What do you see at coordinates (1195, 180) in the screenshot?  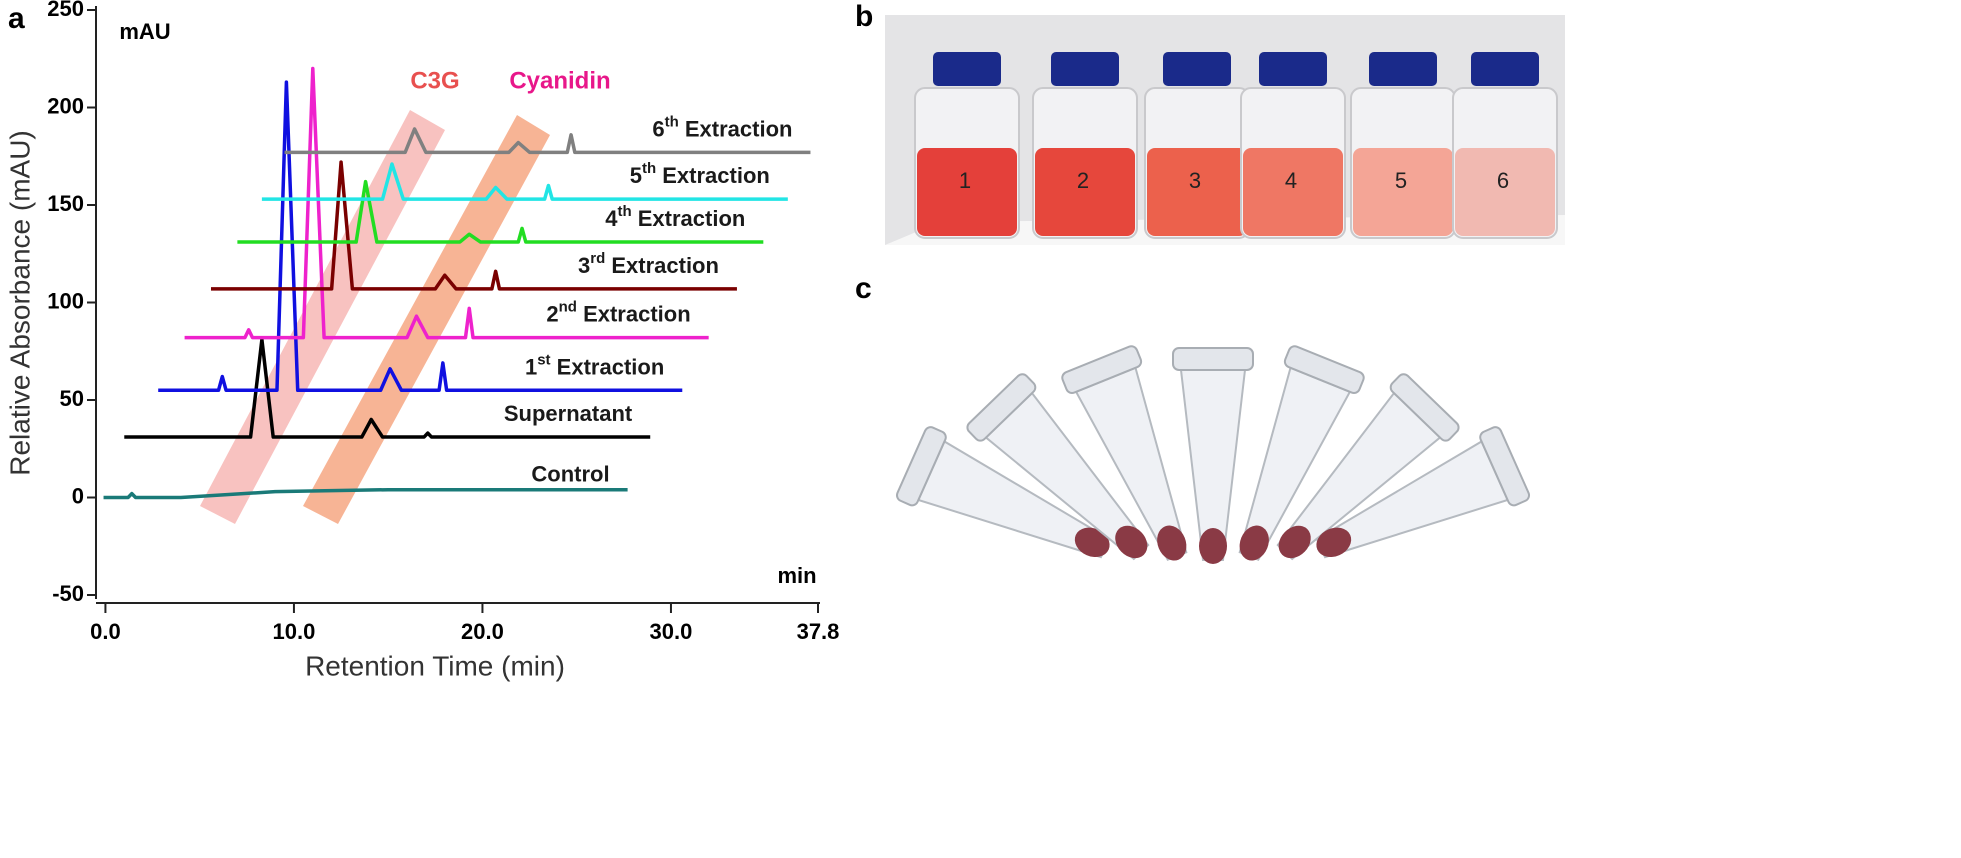 I see `vial-label: 3` at bounding box center [1195, 180].